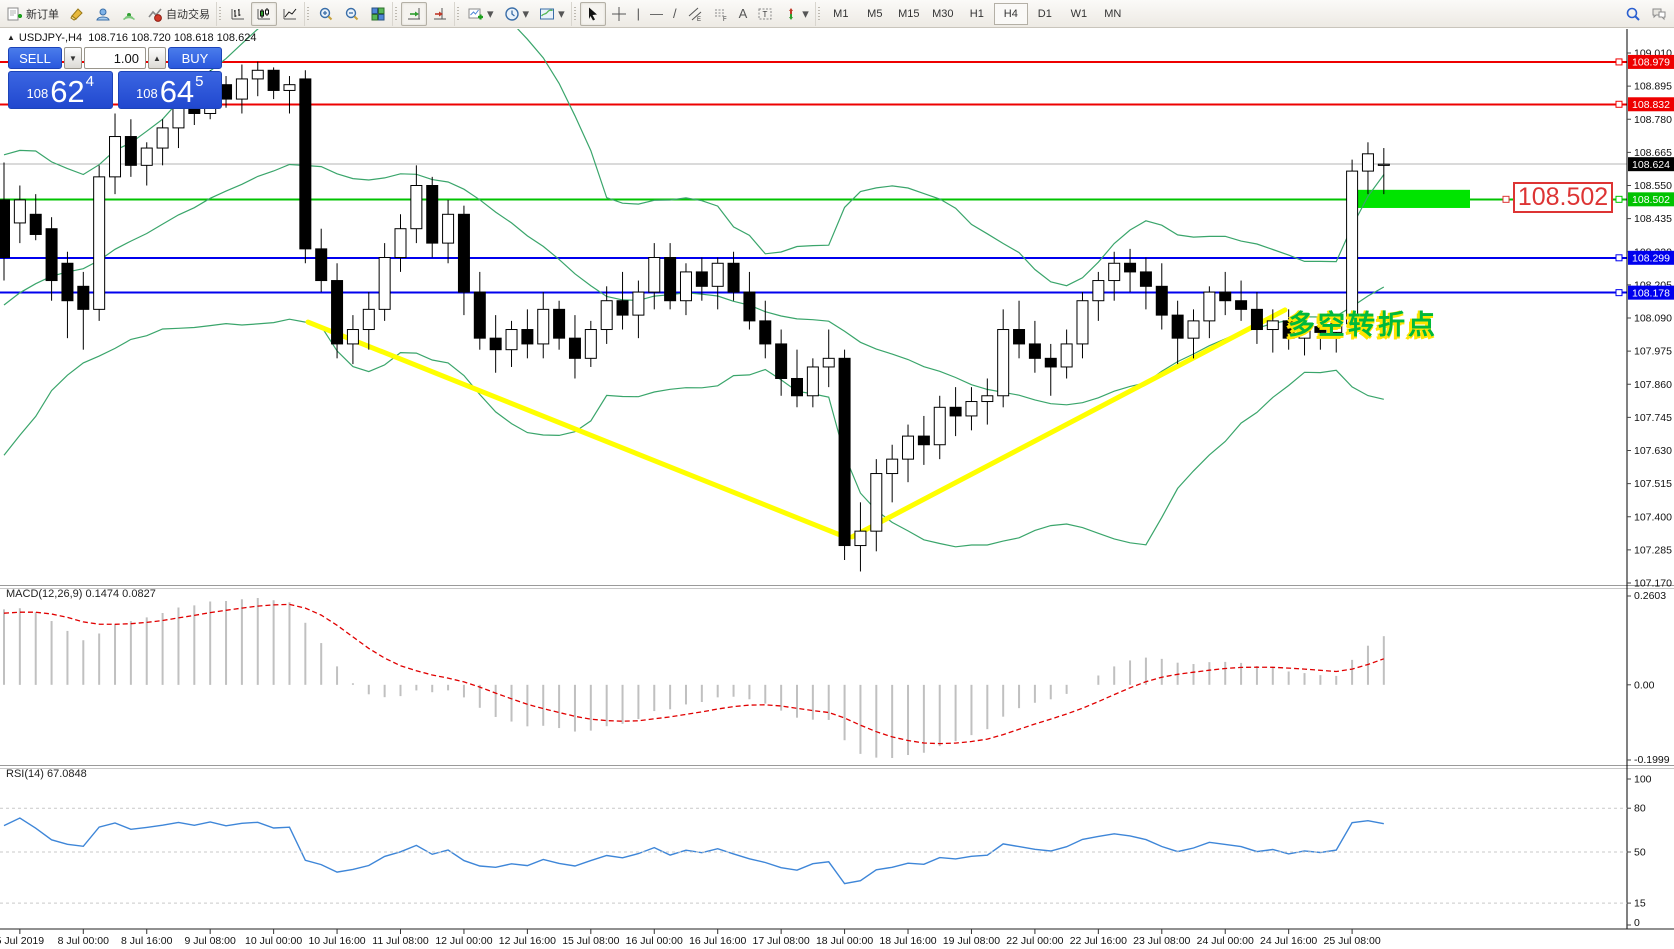 The image size is (1674, 949). What do you see at coordinates (1659, 14) in the screenshot?
I see `chat-button` at bounding box center [1659, 14].